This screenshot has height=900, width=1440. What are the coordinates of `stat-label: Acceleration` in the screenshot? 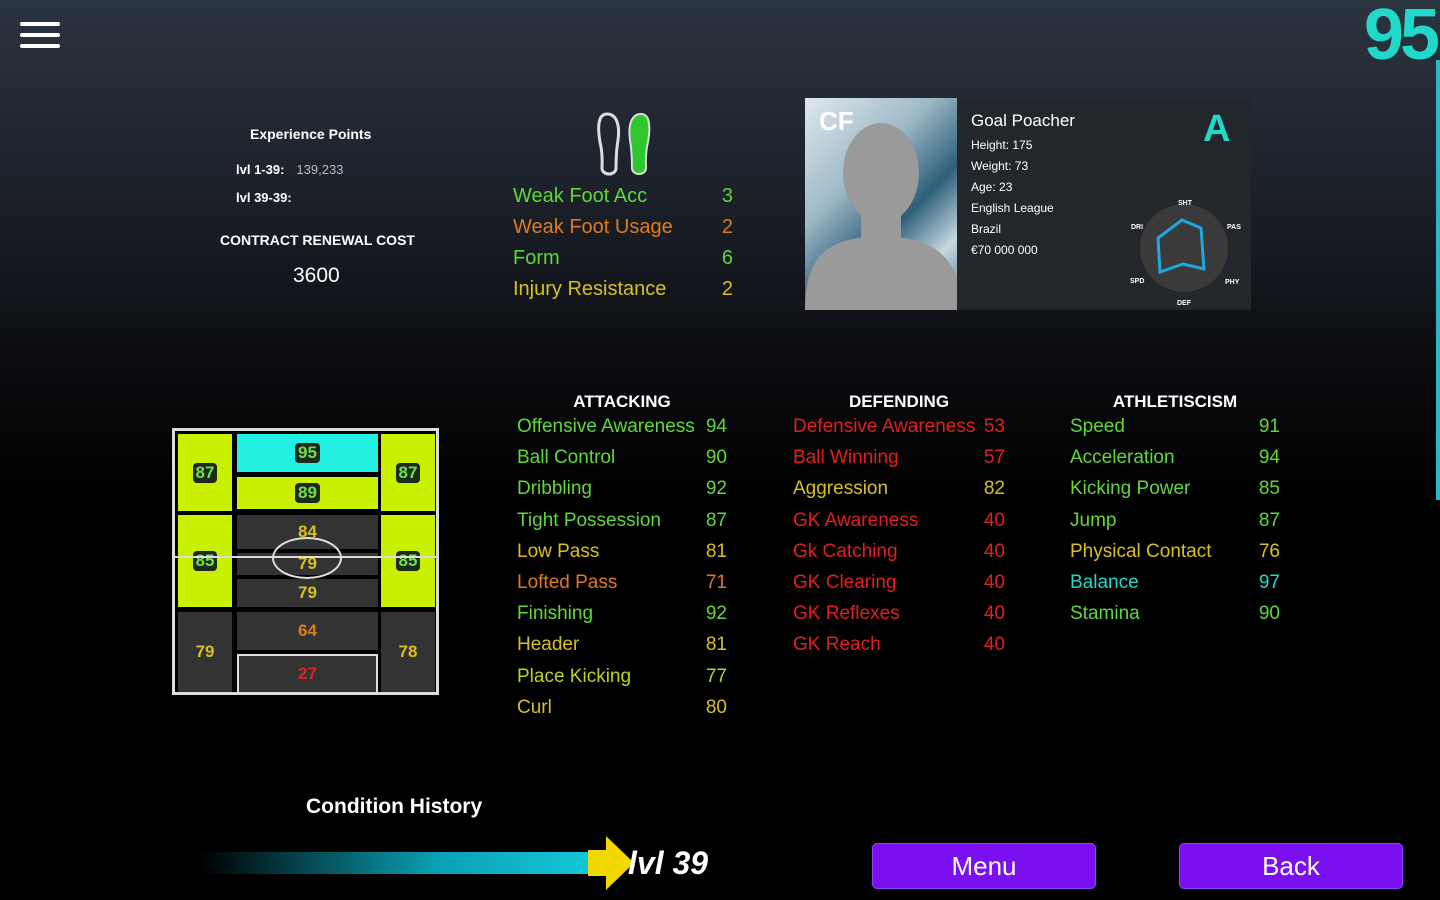 It's located at (1122, 458).